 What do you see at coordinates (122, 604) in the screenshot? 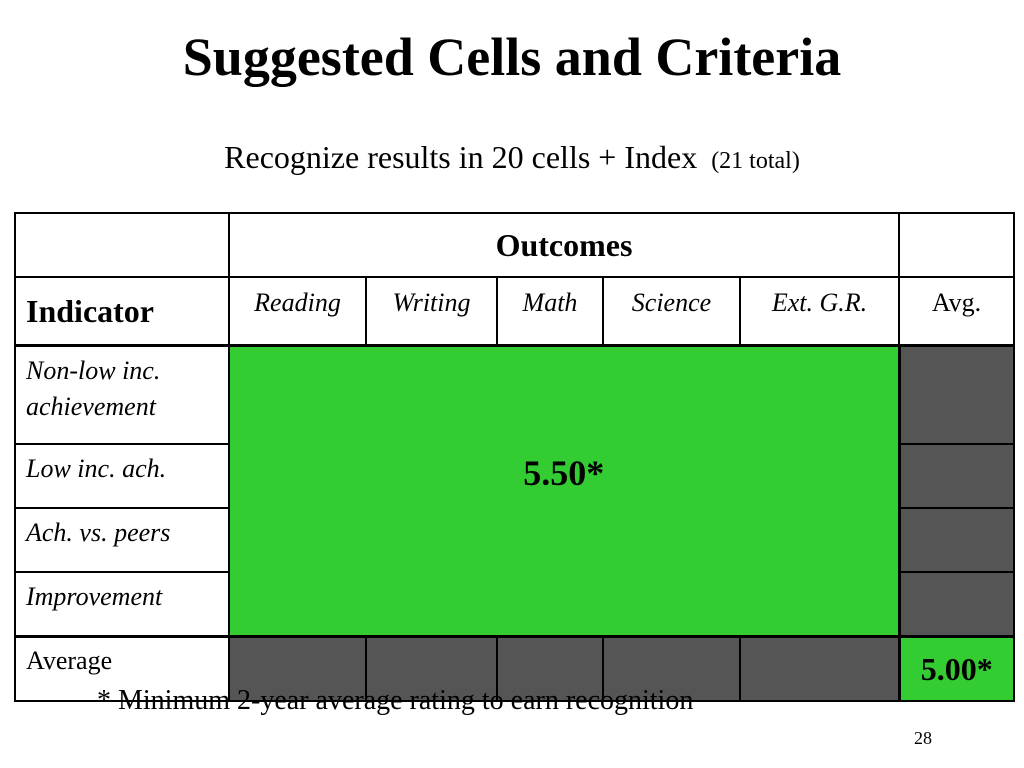
I see `row-label-improvement: Improvement` at bounding box center [122, 604].